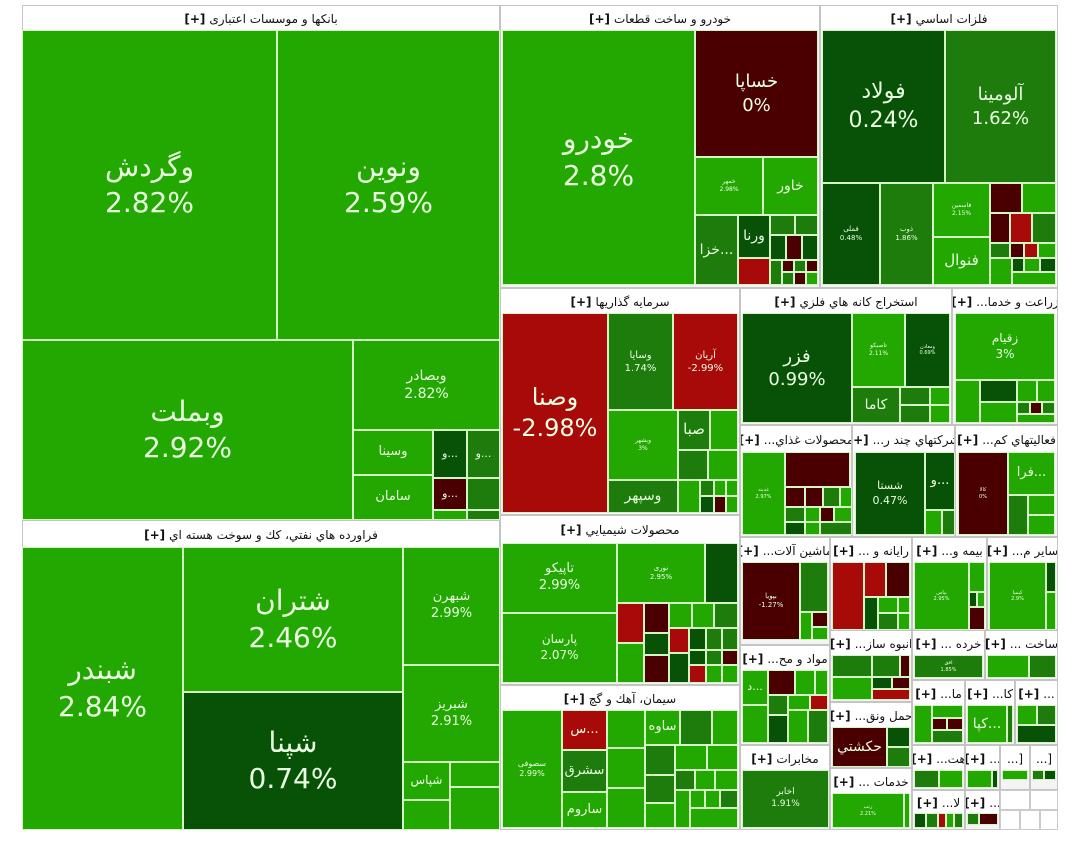  What do you see at coordinates (941, 596) in the screenshot?
I see `stock-tile: بپاس 2.95%` at bounding box center [941, 596].